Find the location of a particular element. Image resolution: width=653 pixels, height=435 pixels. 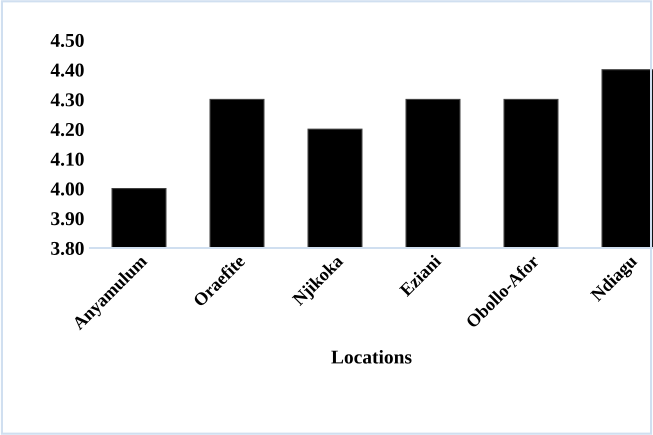

y-tick-label: 4.40 is located at coordinates (67, 70).